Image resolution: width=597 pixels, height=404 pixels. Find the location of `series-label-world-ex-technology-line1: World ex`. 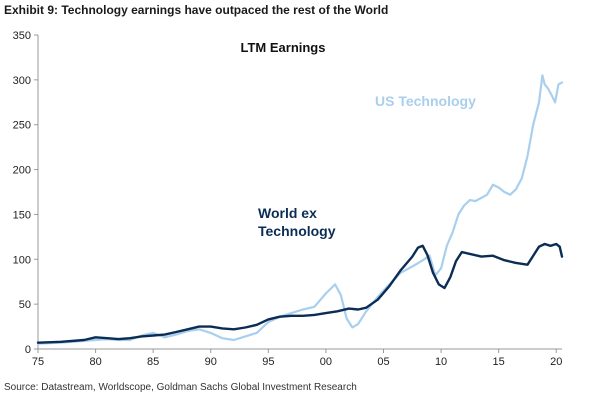

series-label-world-ex-technology-line1: World ex is located at coordinates (287, 213).